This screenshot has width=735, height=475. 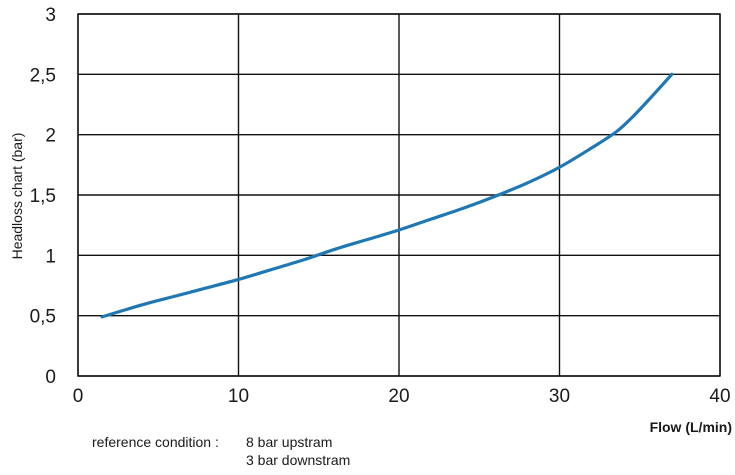 What do you see at coordinates (50, 136) in the screenshot?
I see `y-tick-label: 2` at bounding box center [50, 136].